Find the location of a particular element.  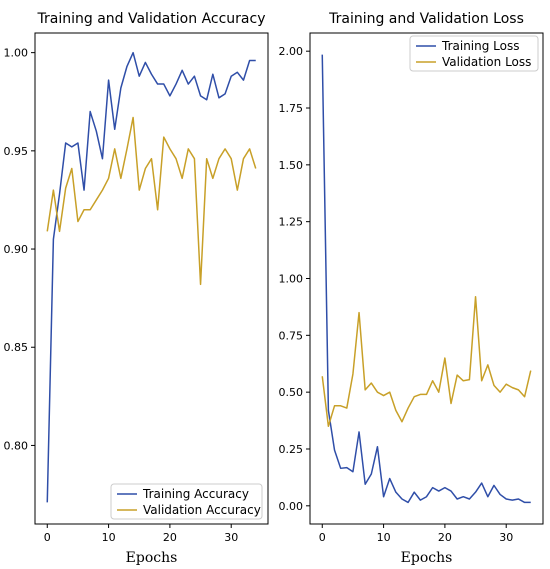

legend-entry: Validation Loss is located at coordinates (486, 62).